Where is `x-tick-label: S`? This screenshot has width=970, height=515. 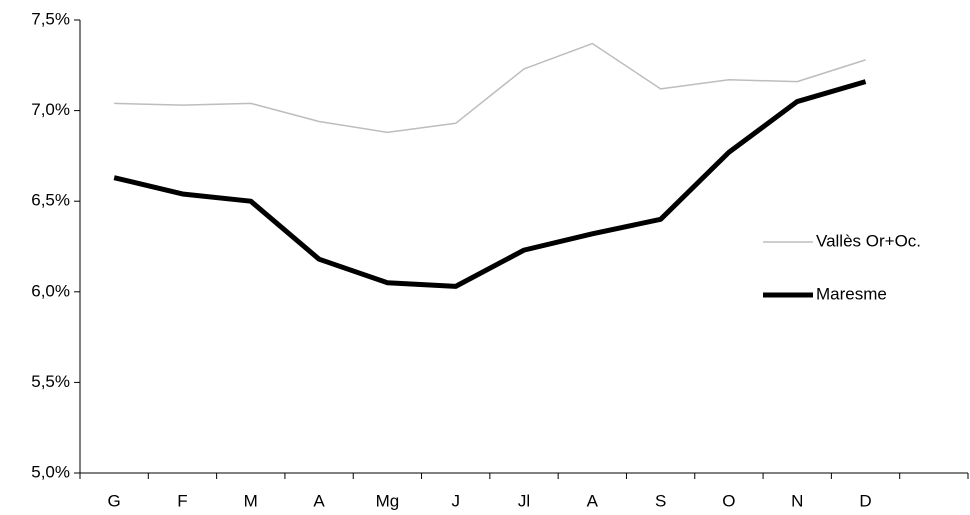 x-tick-label: S is located at coordinates (660, 500).